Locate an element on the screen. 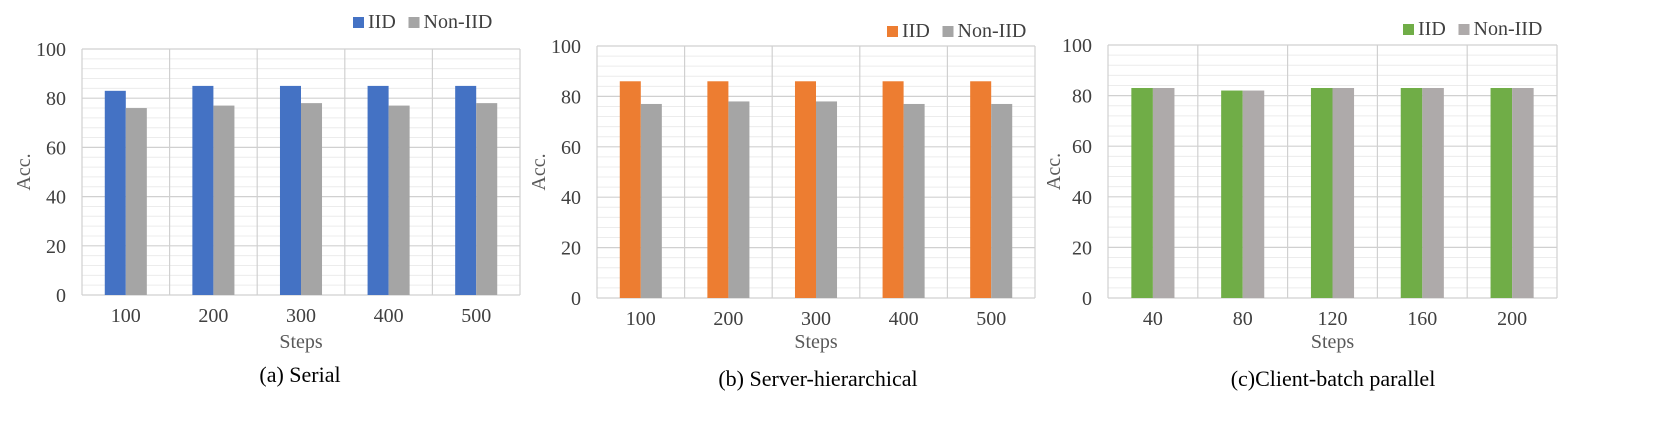 Image resolution: width=1661 pixels, height=421 pixels. chart-caption: (b) Server-hierarchical is located at coordinates (817, 378).